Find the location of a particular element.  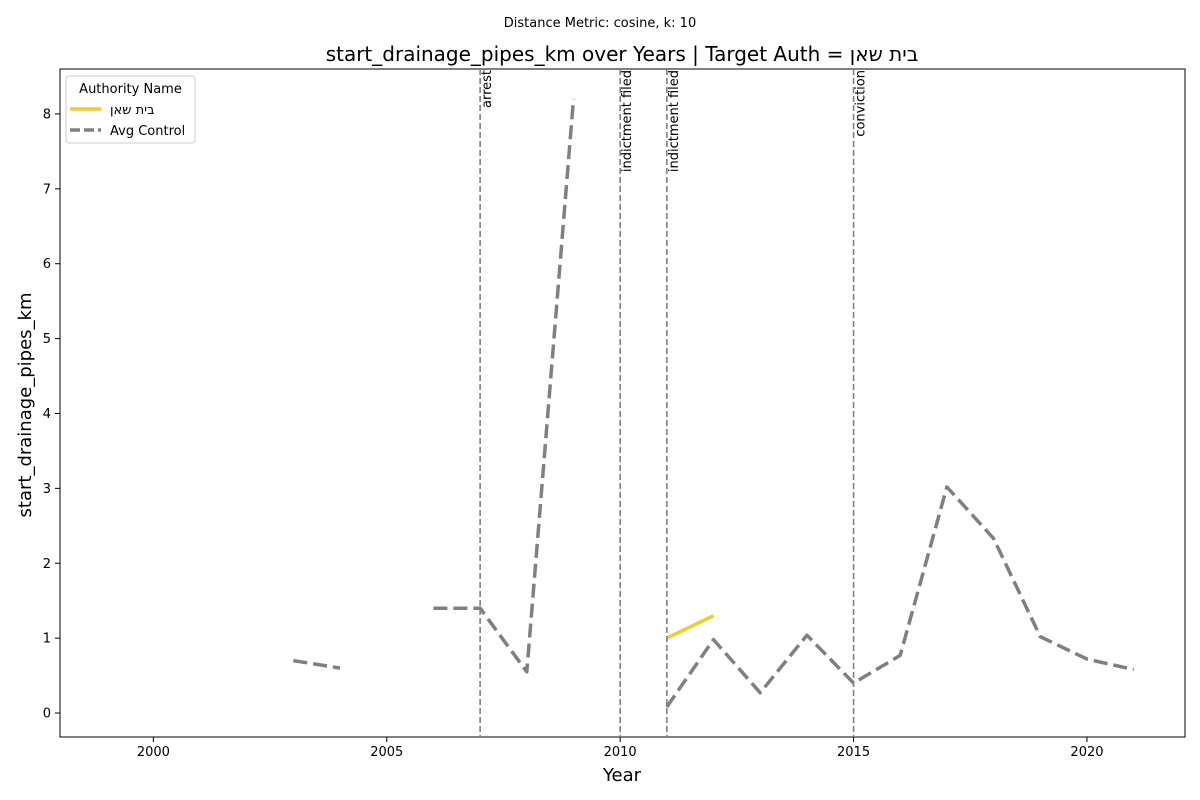

legend-box is located at coordinates (130, 109).